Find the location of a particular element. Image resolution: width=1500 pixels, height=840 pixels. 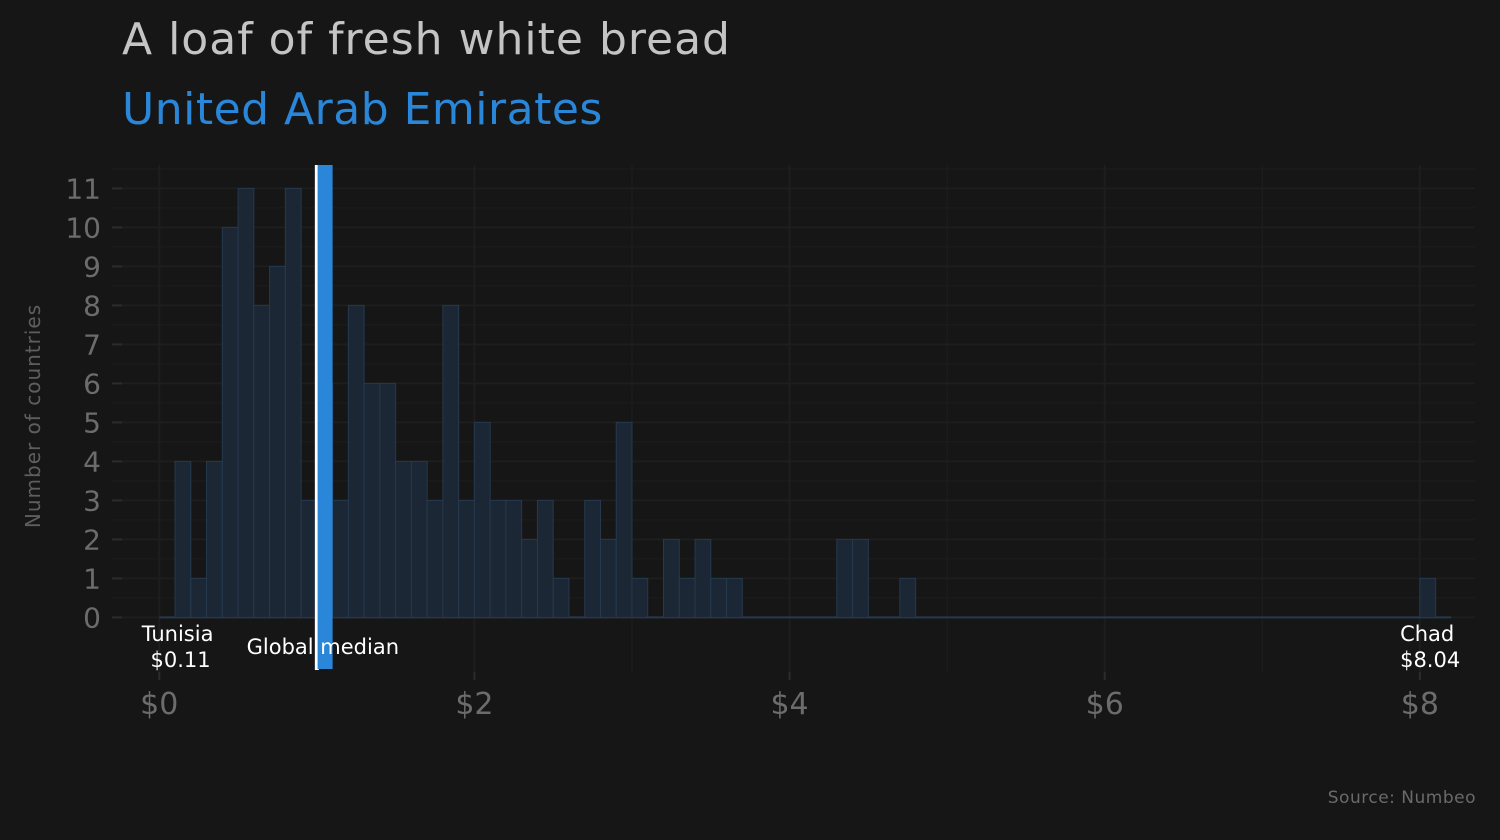

chart-title: A loaf of fresh white bread is located at coordinates (426, 39).